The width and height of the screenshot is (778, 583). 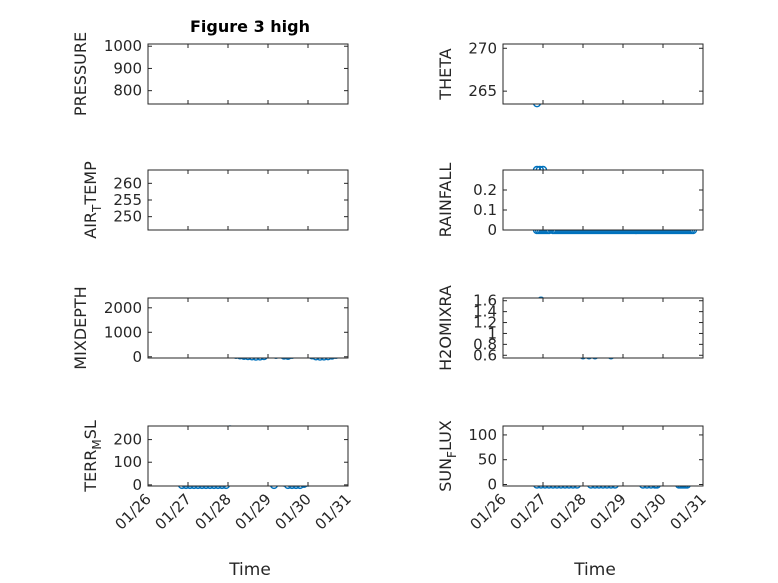 I want to click on panel-pressure: 800 900 1000 PRESSURE, so click(x=210, y=74).